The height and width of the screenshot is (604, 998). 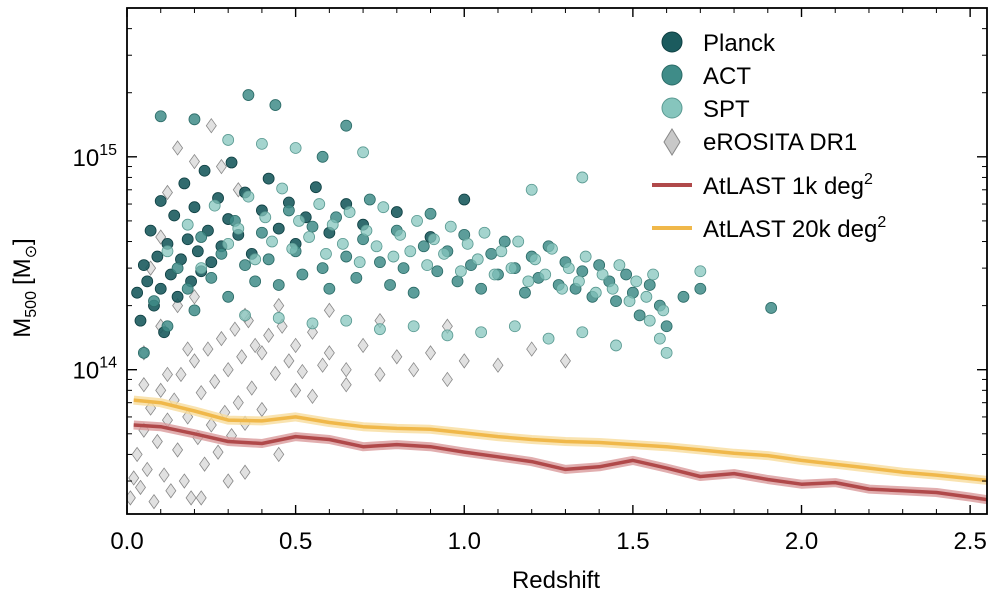 What do you see at coordinates (560, 462) in the screenshot?
I see `line-atlast-1k` at bounding box center [560, 462].